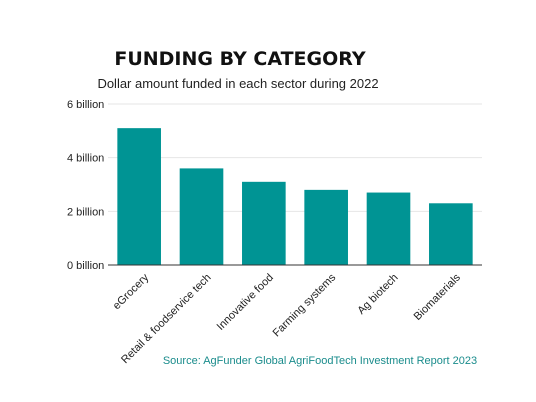 Image resolution: width=536 pixels, height=402 pixels. What do you see at coordinates (377, 294) in the screenshot?
I see `x-tick-label: Ag biotech` at bounding box center [377, 294].